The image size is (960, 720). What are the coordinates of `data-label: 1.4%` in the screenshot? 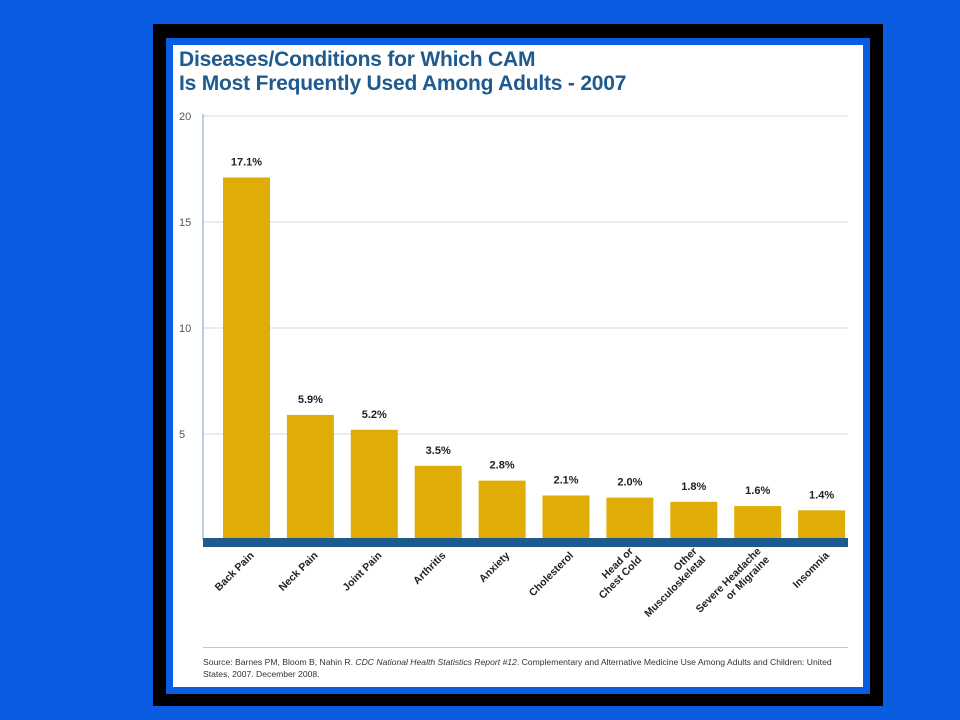 It's located at (821, 495).